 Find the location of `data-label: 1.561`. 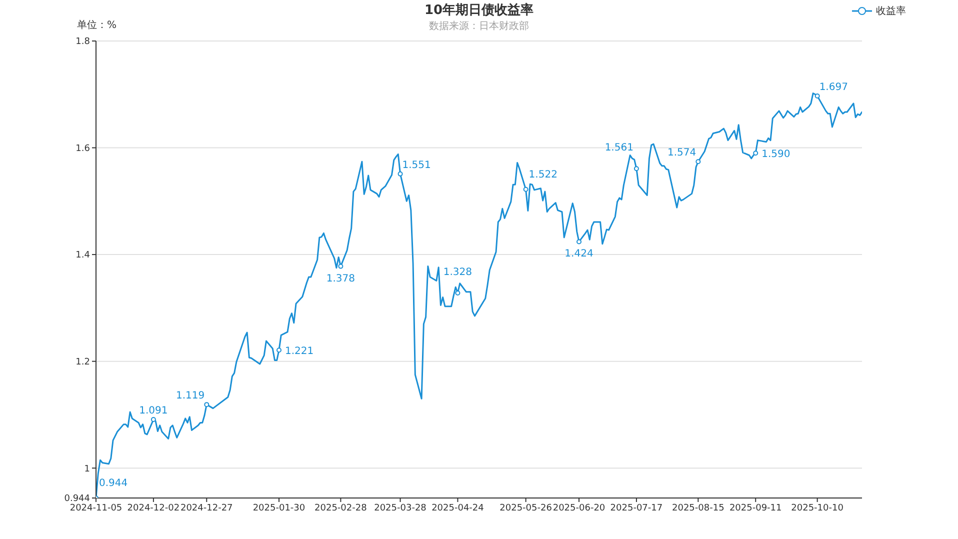

data-label: 1.561 is located at coordinates (619, 148).